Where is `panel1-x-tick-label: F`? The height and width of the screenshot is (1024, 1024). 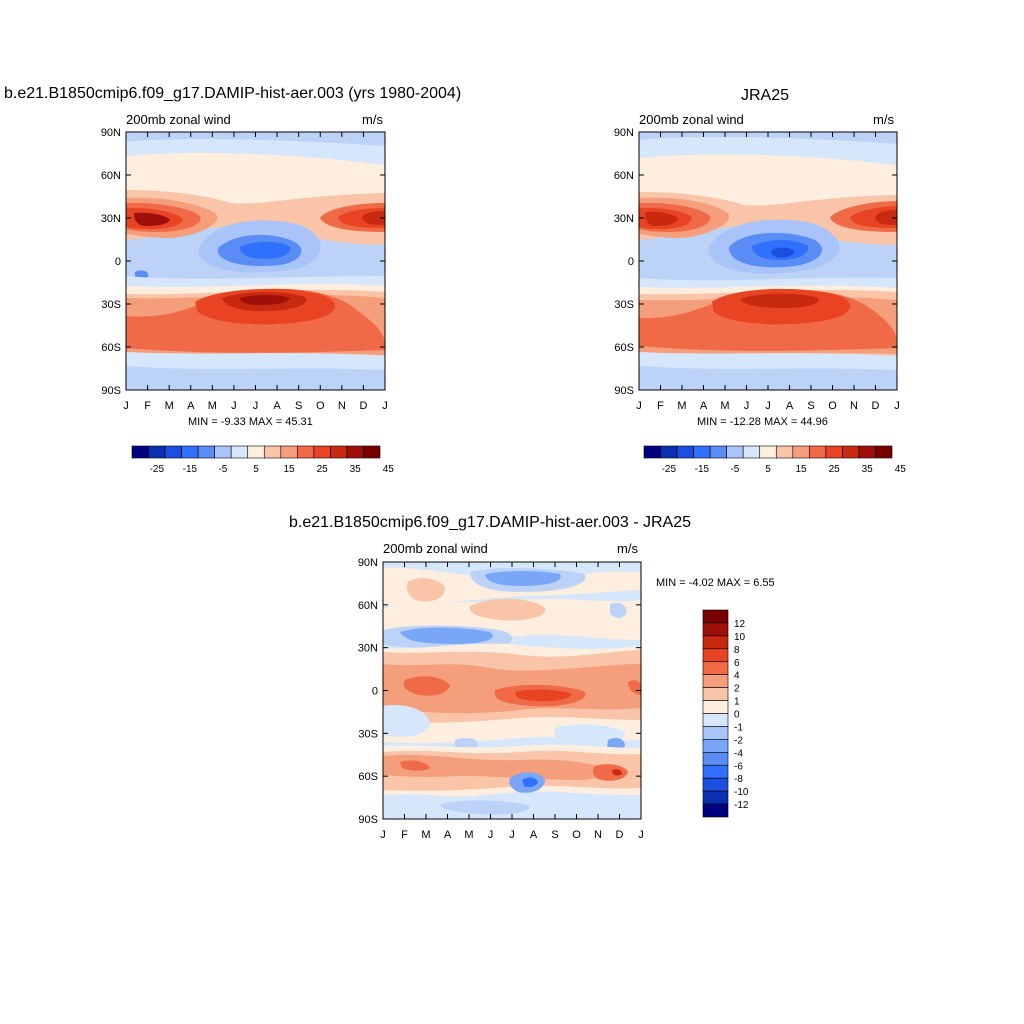 panel1-x-tick-label: F is located at coordinates (147, 406).